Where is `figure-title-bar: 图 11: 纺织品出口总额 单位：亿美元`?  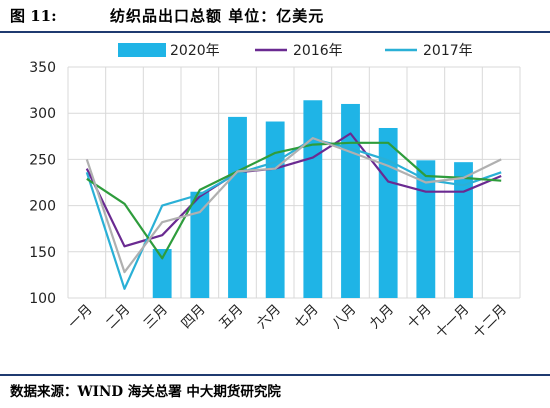
figure-title-bar: 图 11: 纺织品出口总额 单位：亿美元 is located at coordinates (275, 15).